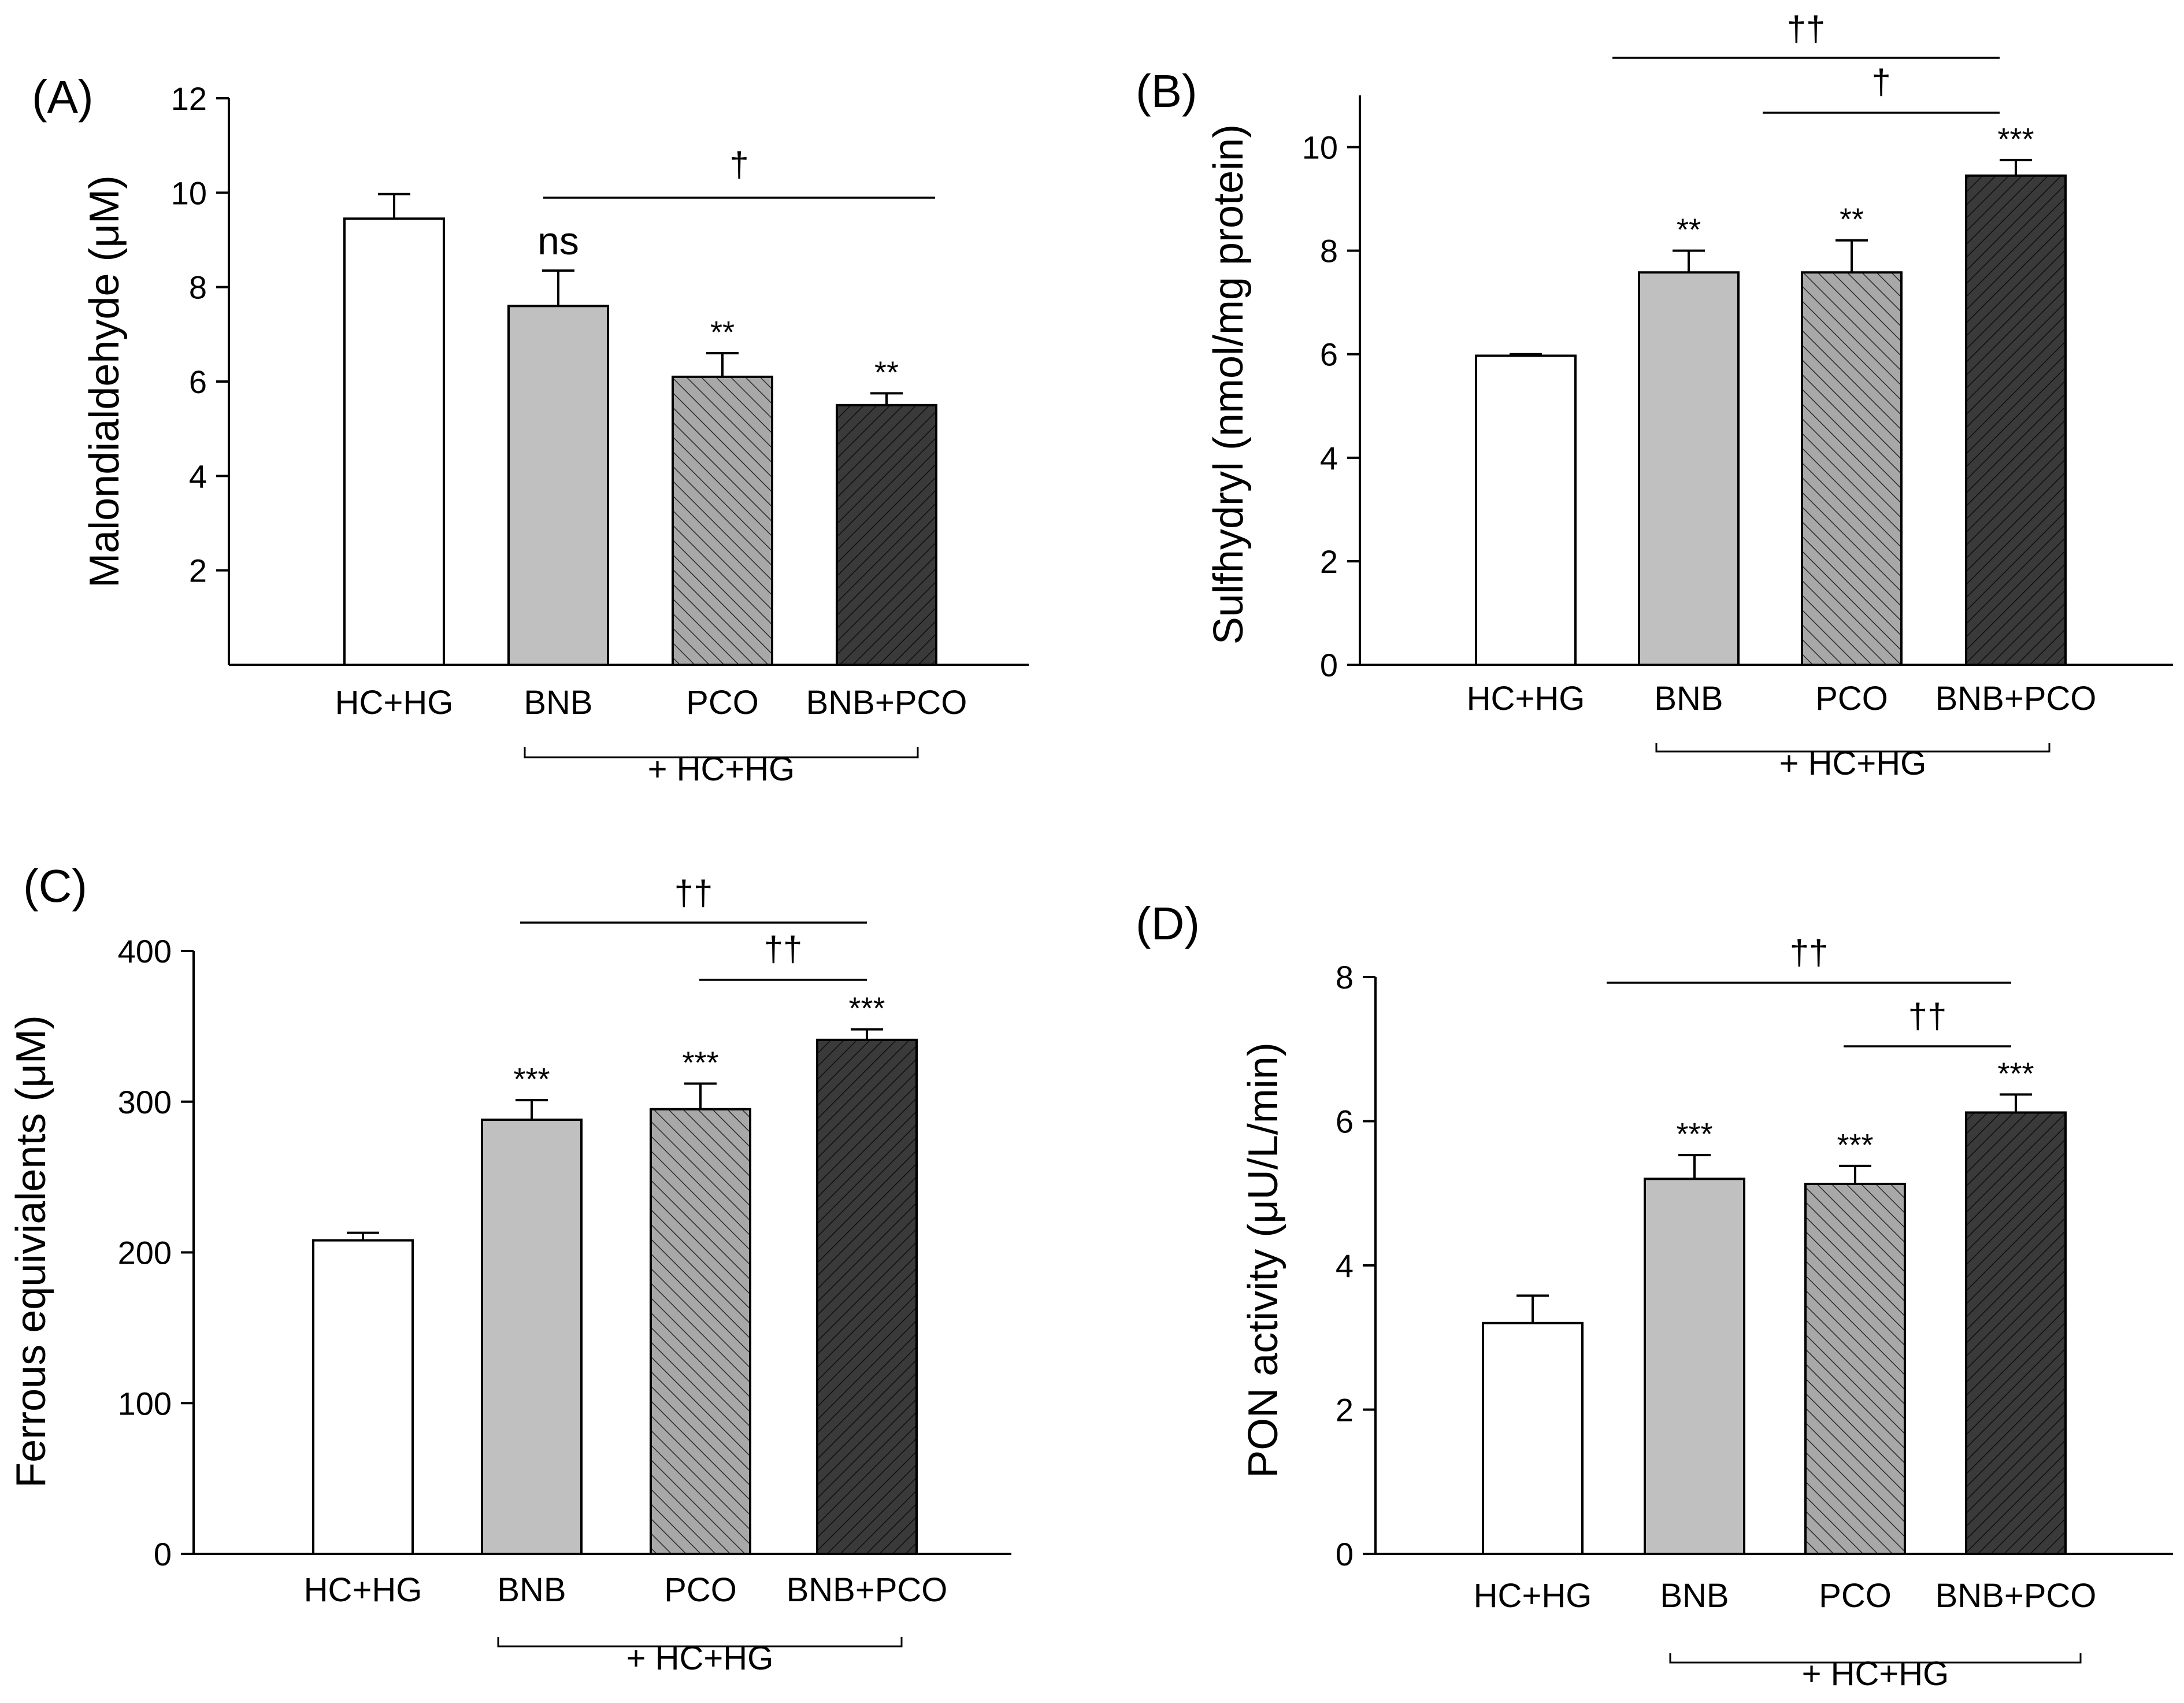 The image size is (2184, 1703). I want to click on y-tick-label: 300, so click(145, 1102).